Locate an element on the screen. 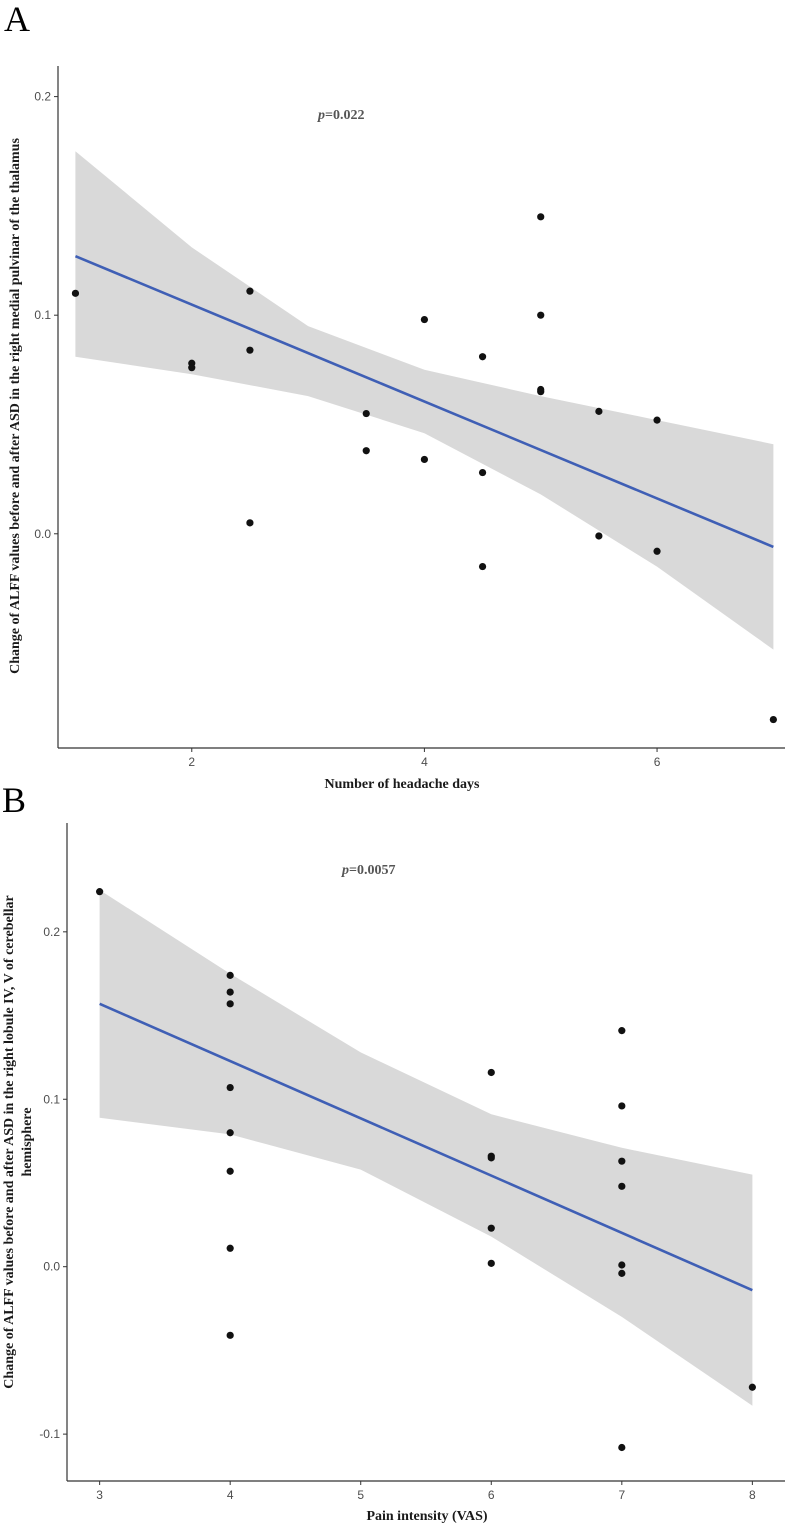 The height and width of the screenshot is (1525, 787). panel-a-p-symbol: p is located at coordinates (321, 115).